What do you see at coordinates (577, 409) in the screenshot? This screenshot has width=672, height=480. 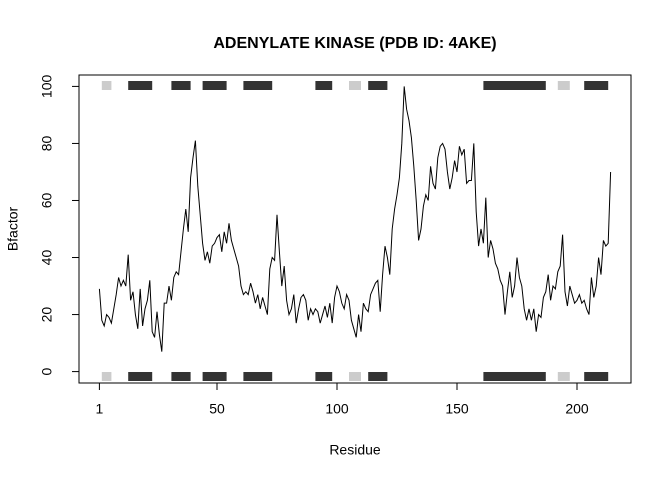 I see `x-tick-label: 200` at bounding box center [577, 409].